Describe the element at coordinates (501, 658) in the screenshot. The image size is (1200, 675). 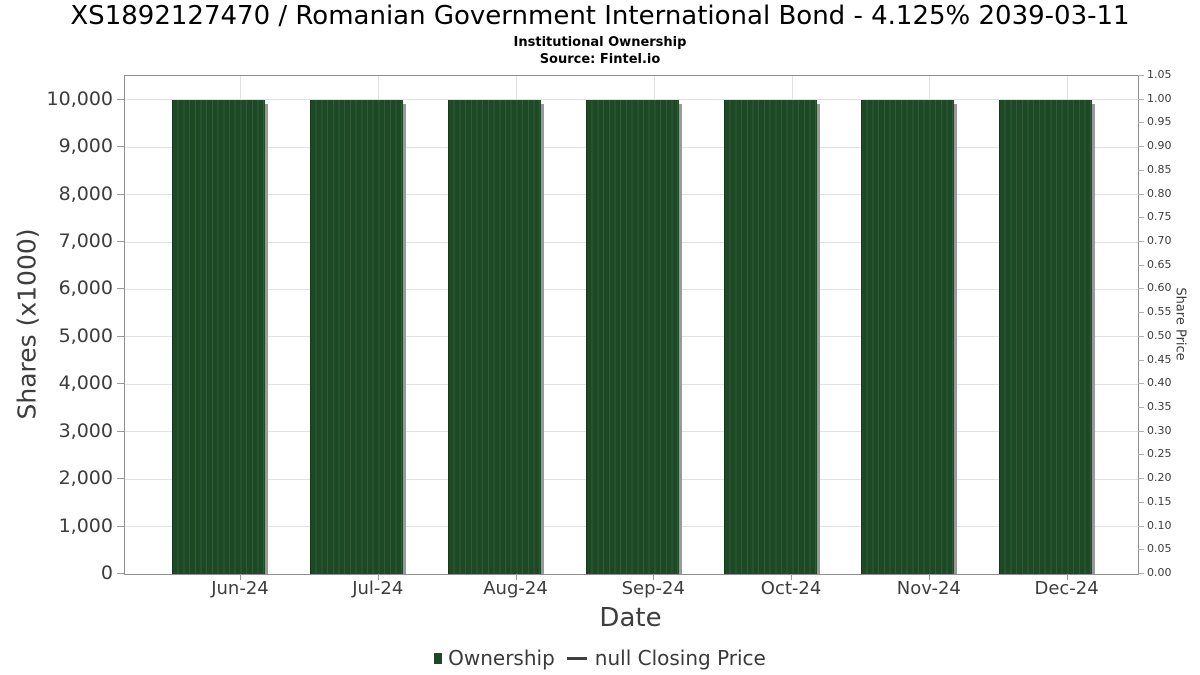
I see `legend-label-ownership: Ownership` at that location.